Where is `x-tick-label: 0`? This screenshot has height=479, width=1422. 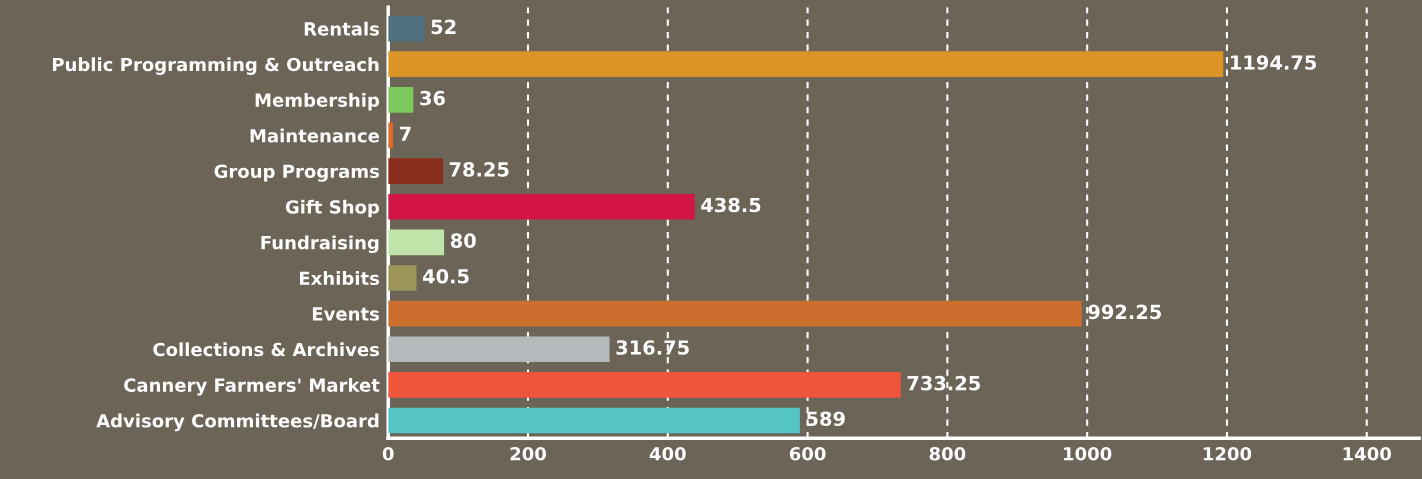
x-tick-label: 0 is located at coordinates (388, 453).